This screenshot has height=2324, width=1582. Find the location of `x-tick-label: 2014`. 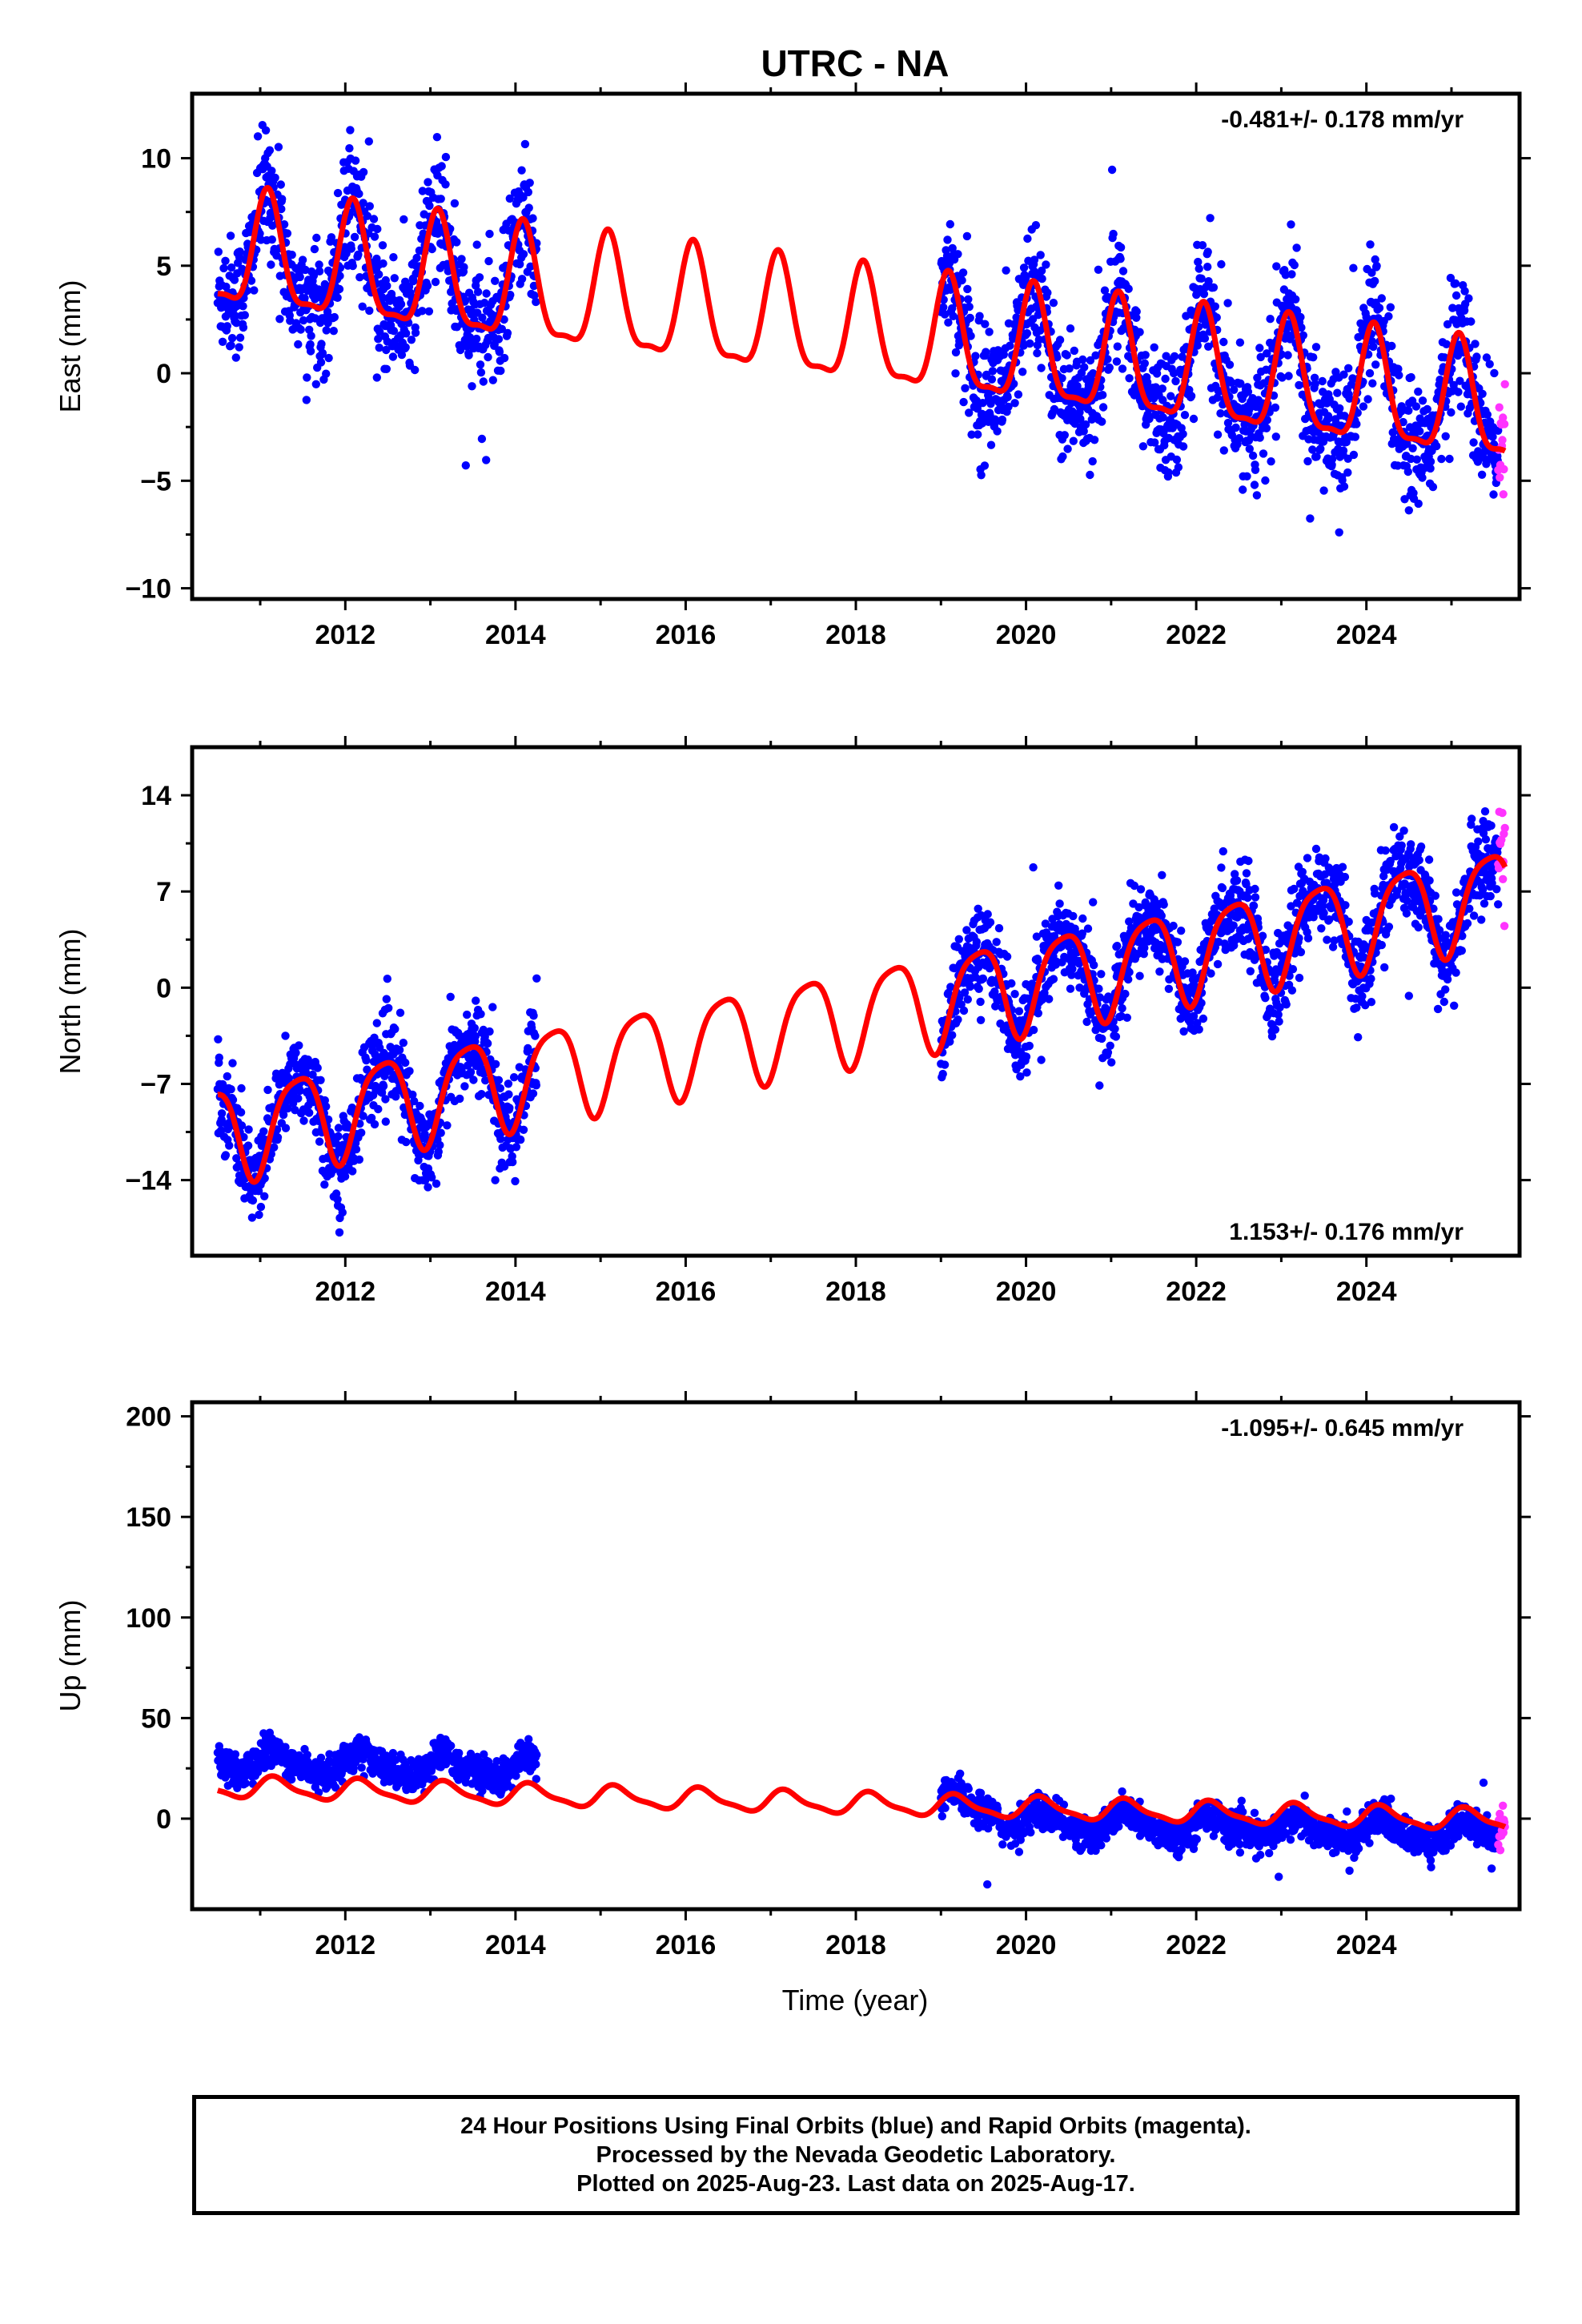

x-tick-label: 2014 is located at coordinates (515, 1292).